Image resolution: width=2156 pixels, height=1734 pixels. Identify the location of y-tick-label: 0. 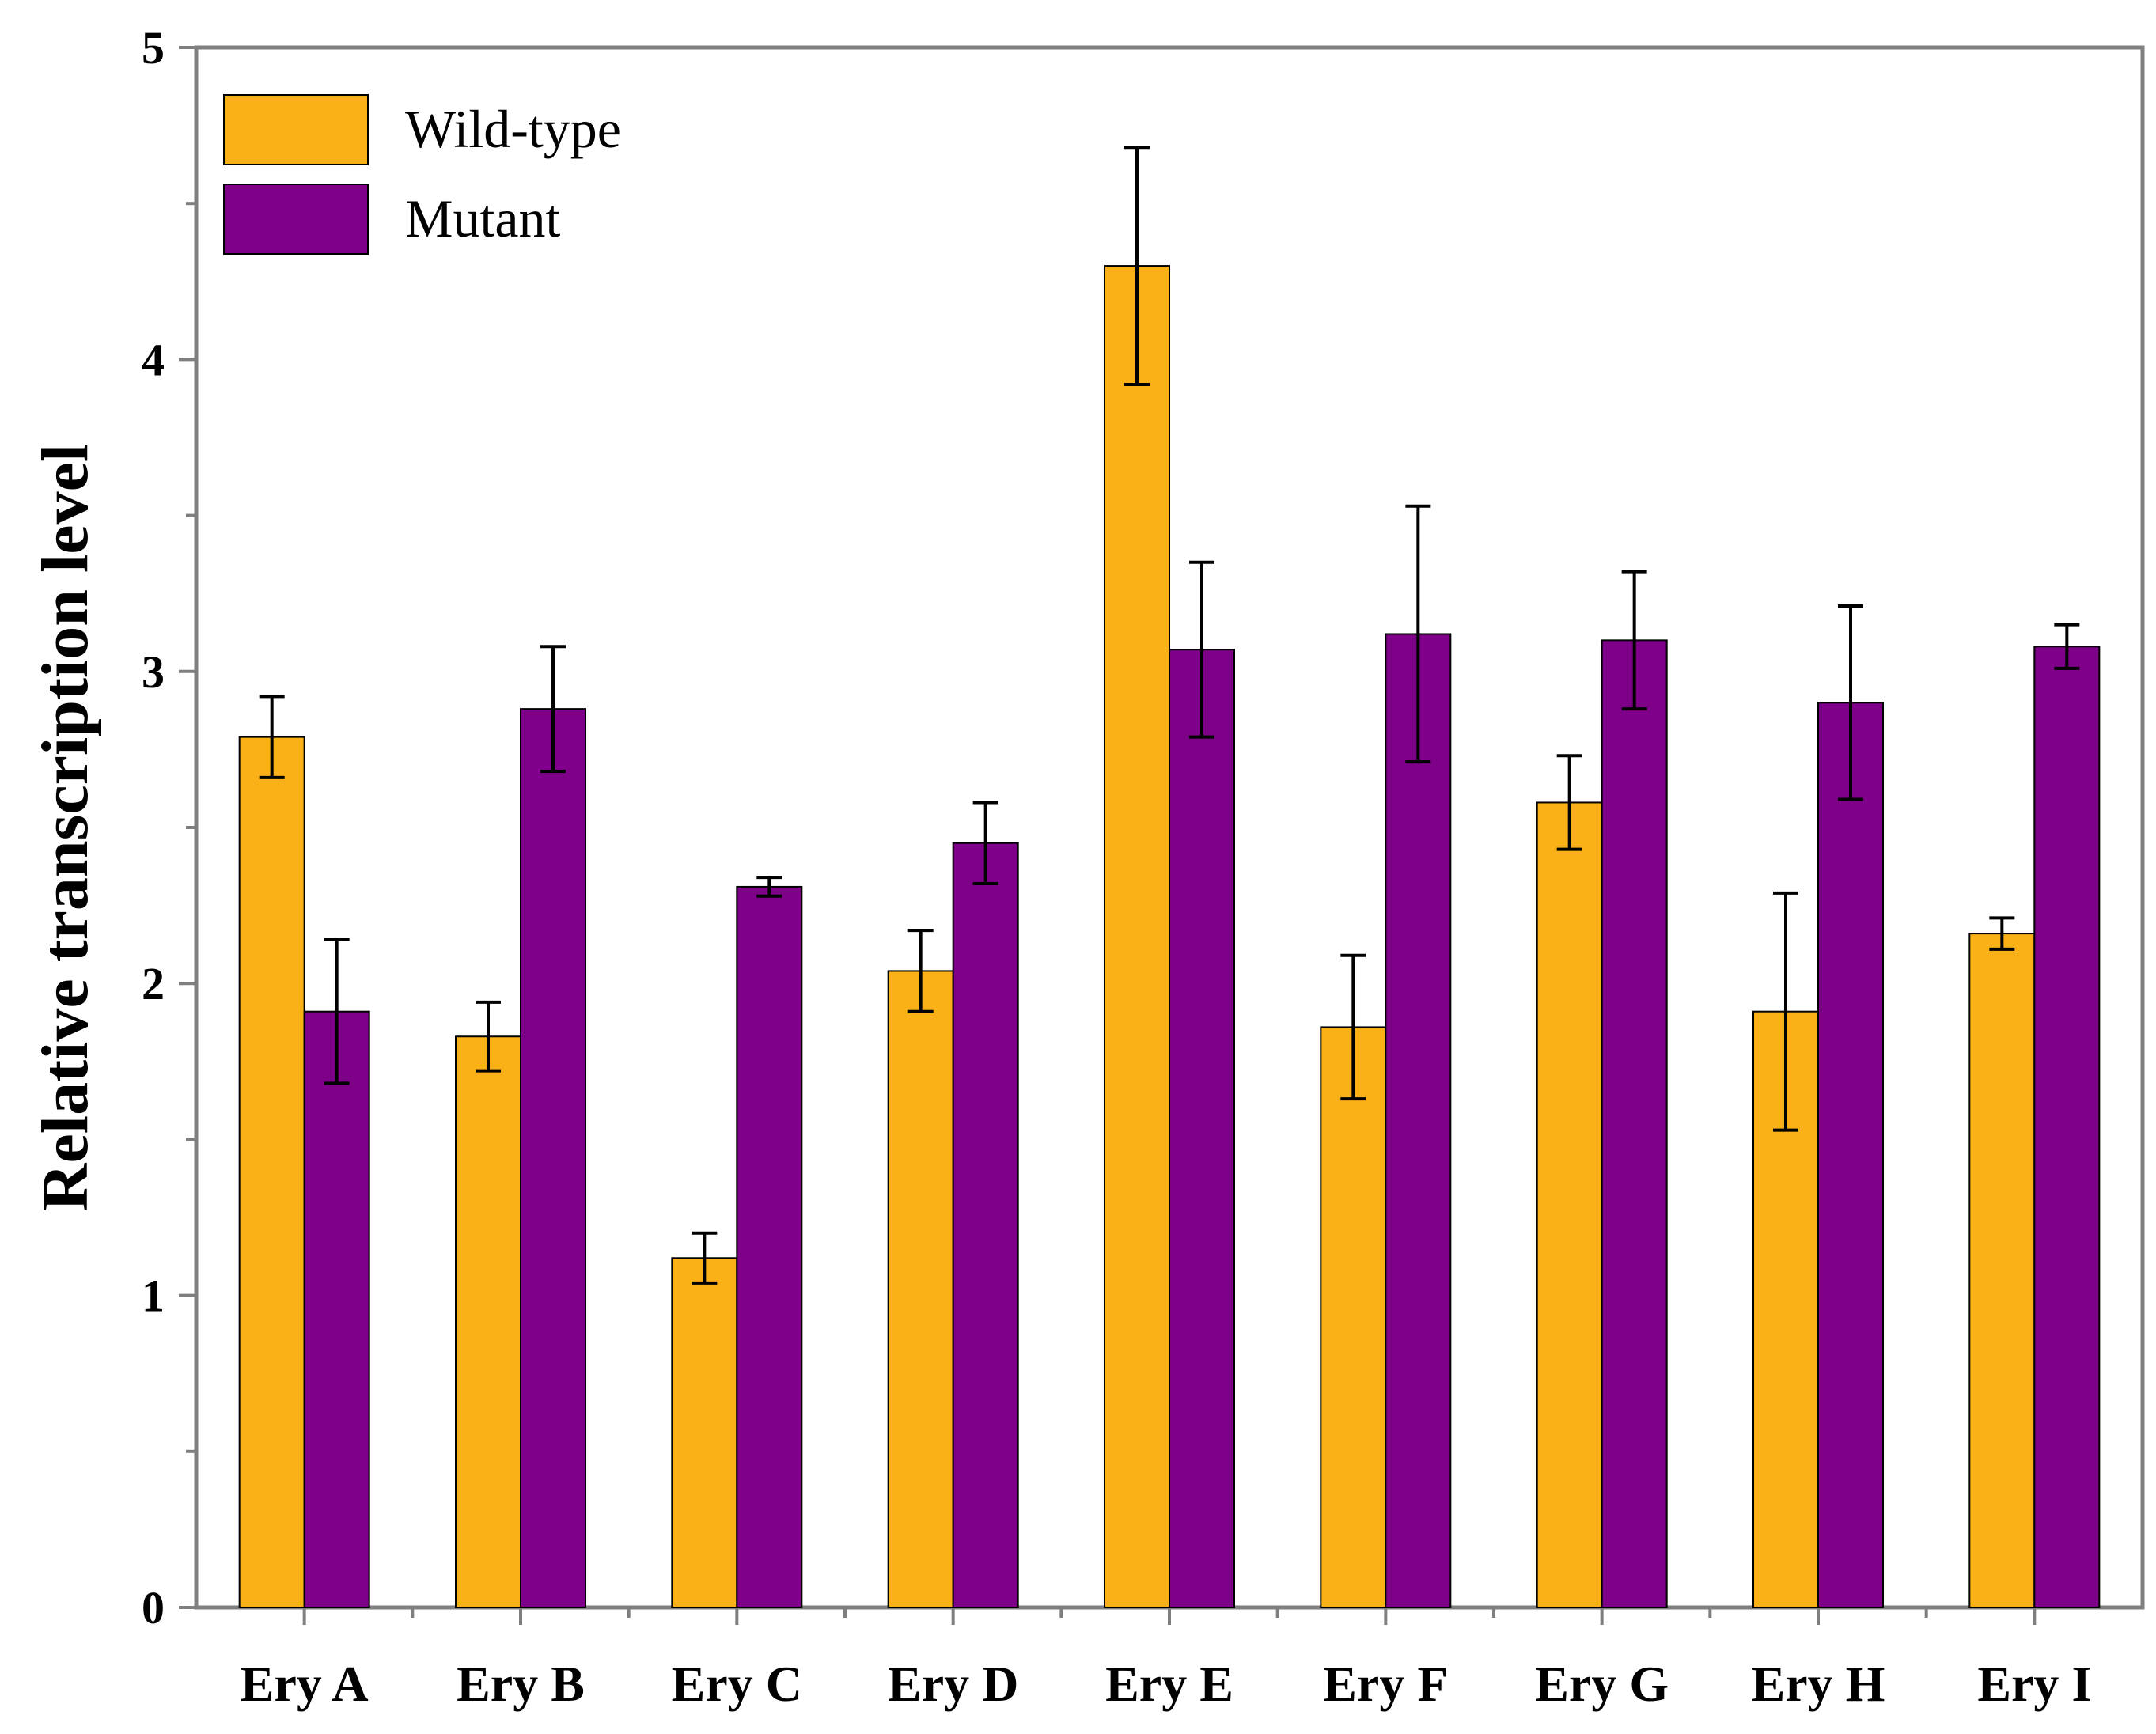
(153, 1608).